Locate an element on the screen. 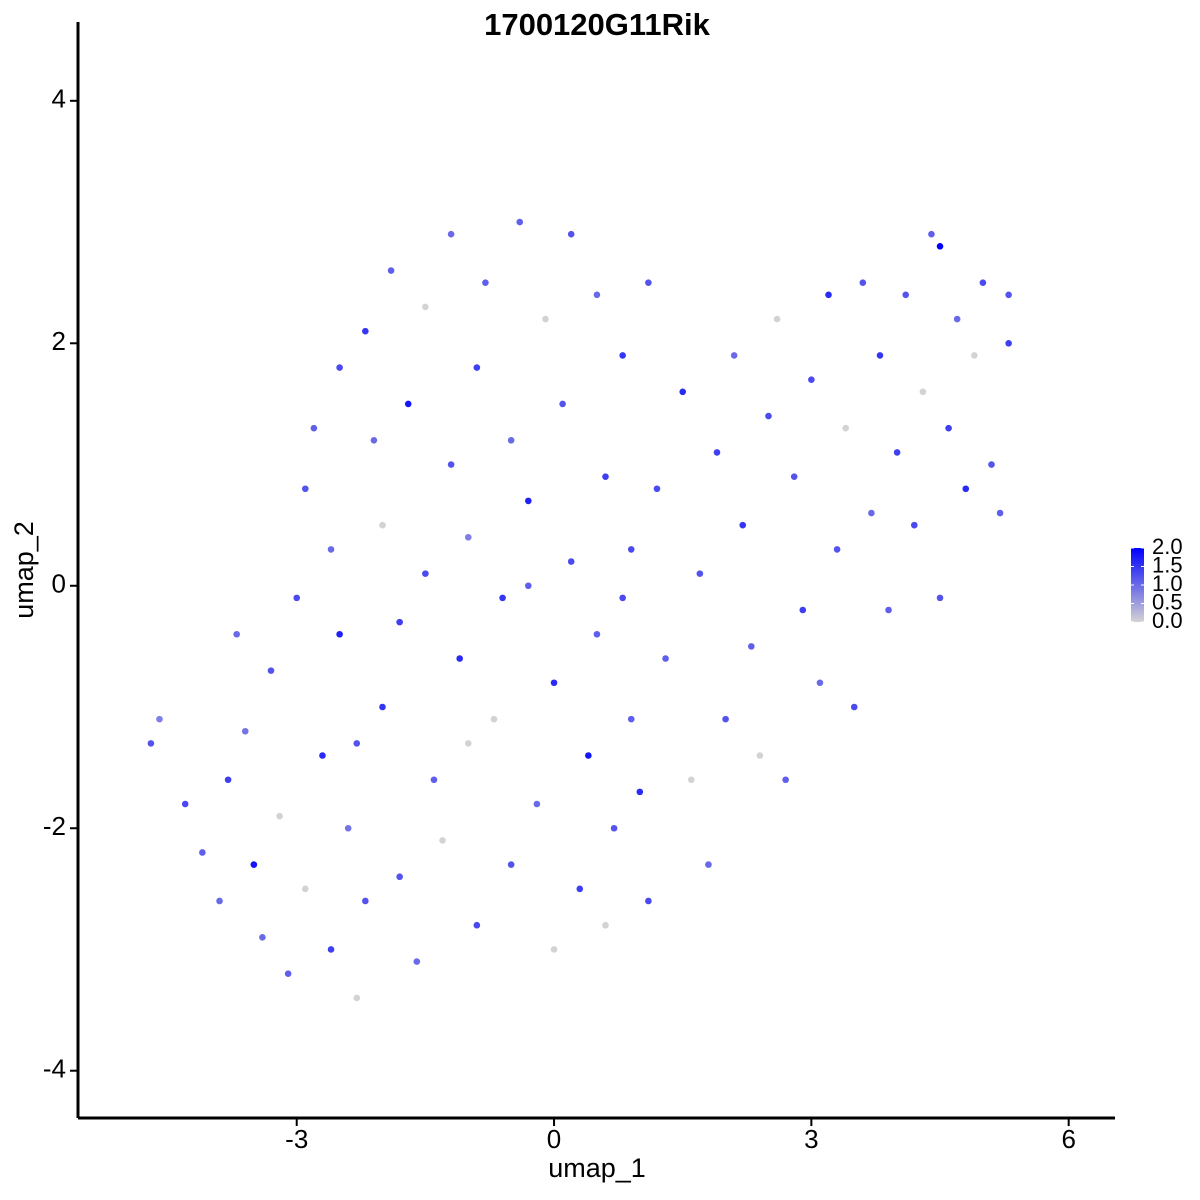 The height and width of the screenshot is (1200, 1200). colorbar-label: 1.0 is located at coordinates (1167, 583).